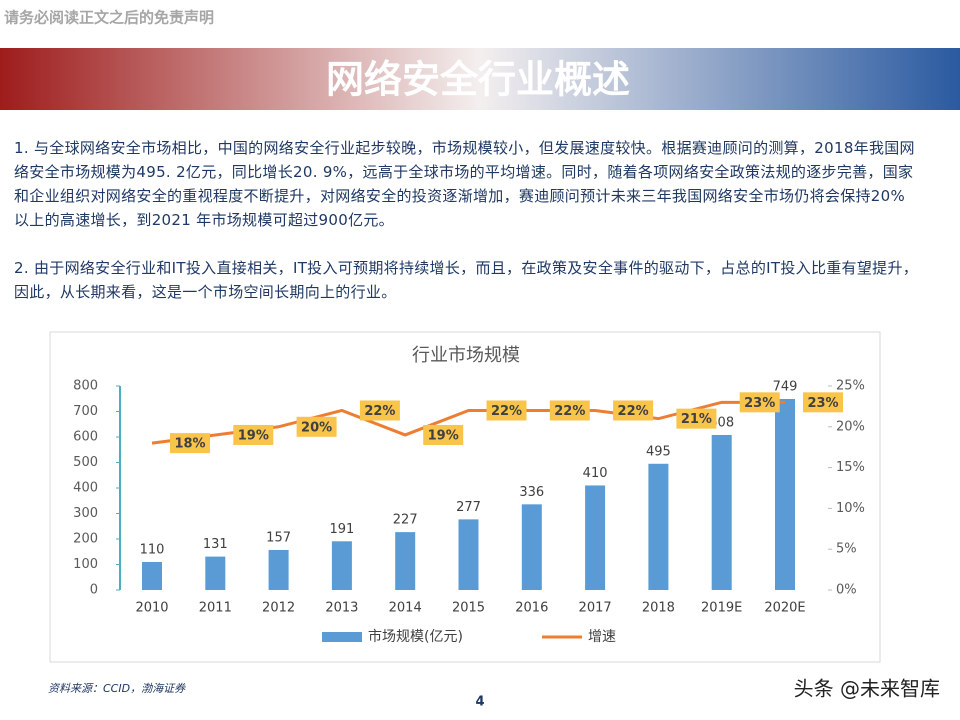  What do you see at coordinates (468, 507) in the screenshot?
I see `data-label: 277` at bounding box center [468, 507].